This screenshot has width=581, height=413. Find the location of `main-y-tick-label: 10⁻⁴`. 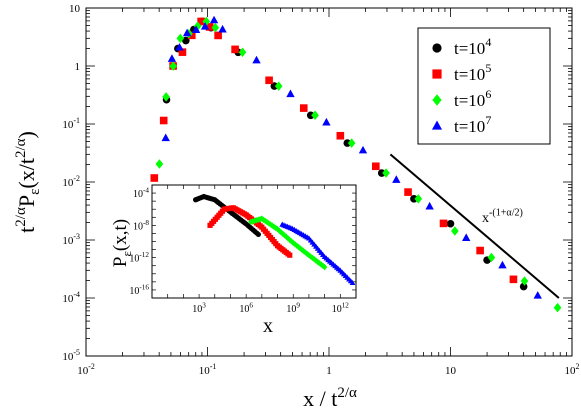

main-y-tick-label: 10⁻⁴ is located at coordinates (71, 297).